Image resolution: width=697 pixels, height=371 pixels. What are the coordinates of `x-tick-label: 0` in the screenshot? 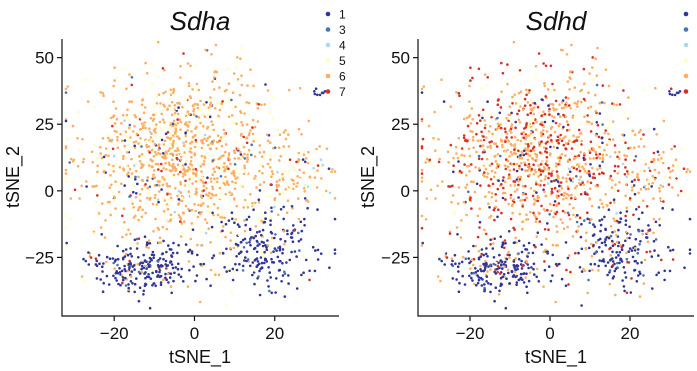 It's located at (194, 333).